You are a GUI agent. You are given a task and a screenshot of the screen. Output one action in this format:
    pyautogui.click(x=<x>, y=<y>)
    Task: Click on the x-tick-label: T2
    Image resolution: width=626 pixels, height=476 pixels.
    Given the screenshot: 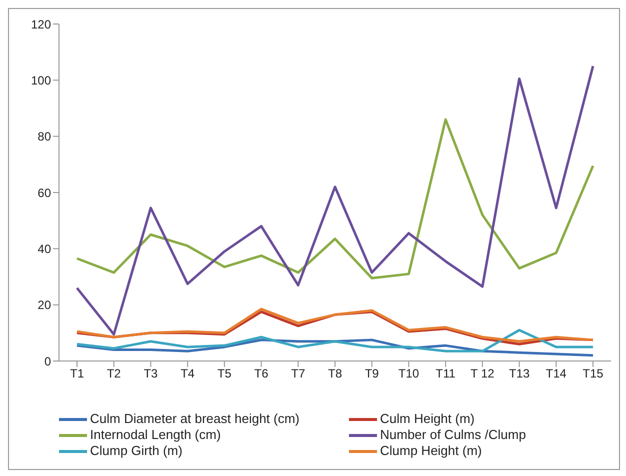 What is the action you would take?
    pyautogui.click(x=114, y=373)
    